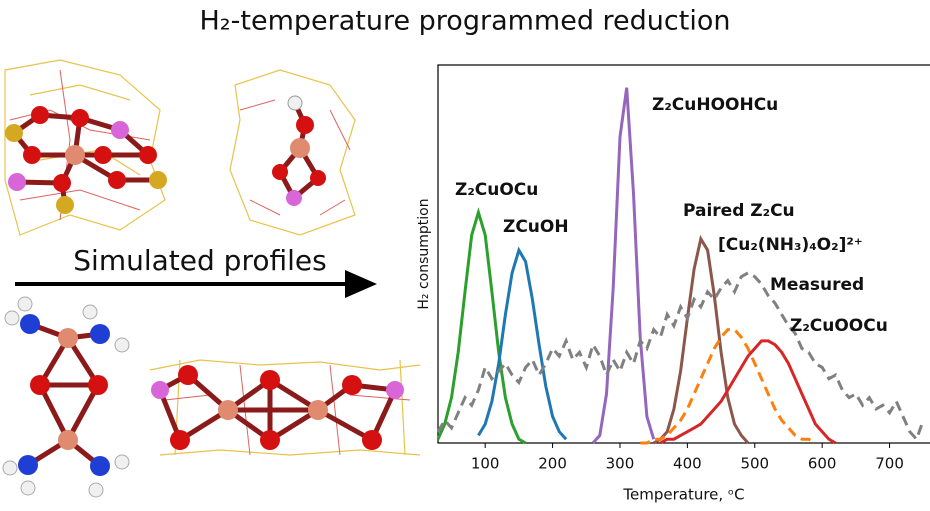 The image size is (930, 511). What do you see at coordinates (620, 464) in the screenshot?
I see `x-tick-label: 300` at bounding box center [620, 464].